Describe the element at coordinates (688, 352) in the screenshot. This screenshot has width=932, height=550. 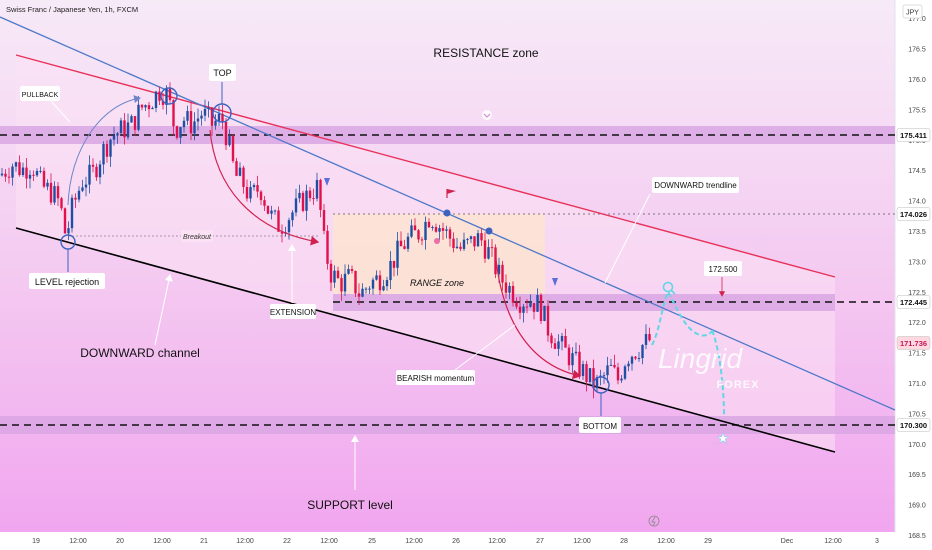
I see `projection-path` at that location.